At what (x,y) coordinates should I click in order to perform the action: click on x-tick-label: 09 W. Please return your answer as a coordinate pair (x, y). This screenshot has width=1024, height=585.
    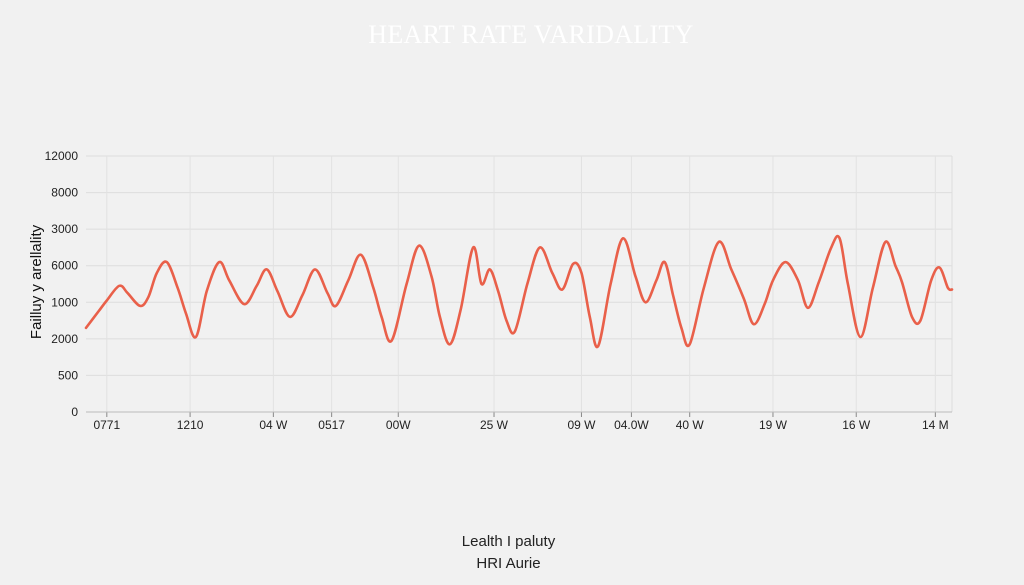
    Looking at the image, I should click on (581, 425).